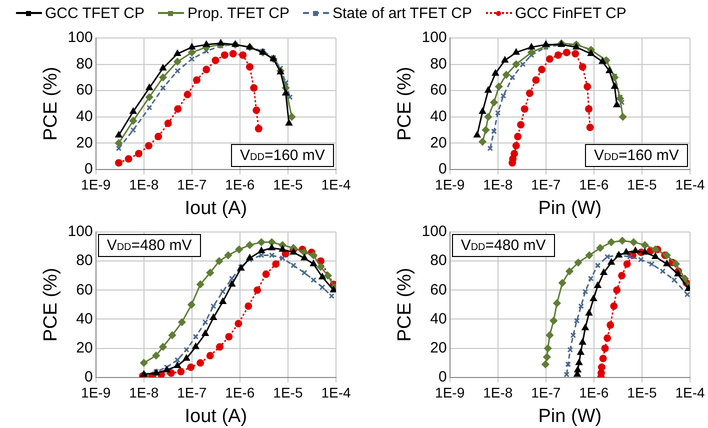  What do you see at coordinates (402, 13) in the screenshot?
I see `legend-label: State of art TFET CP` at bounding box center [402, 13].